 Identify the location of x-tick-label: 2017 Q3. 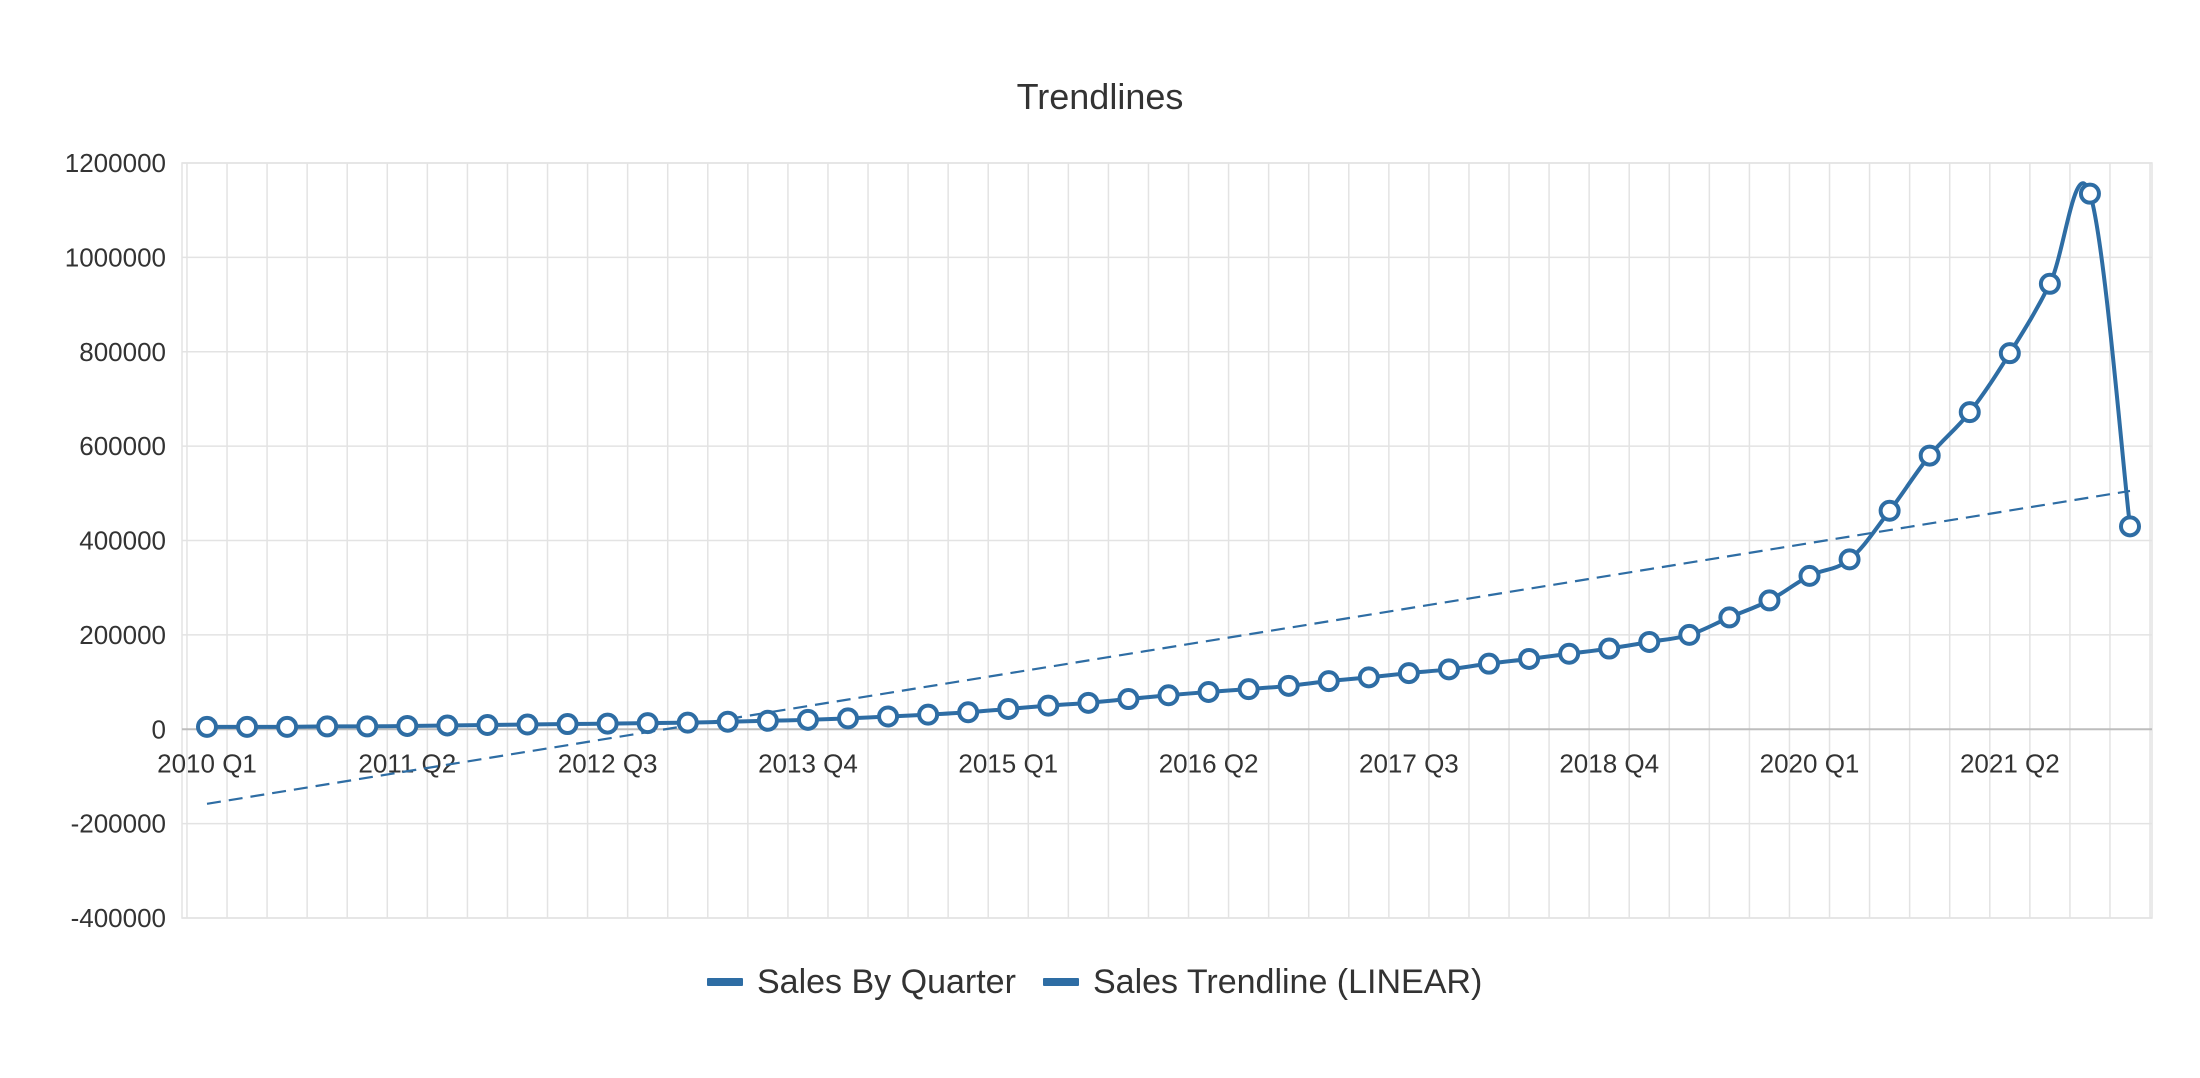
(1409, 763).